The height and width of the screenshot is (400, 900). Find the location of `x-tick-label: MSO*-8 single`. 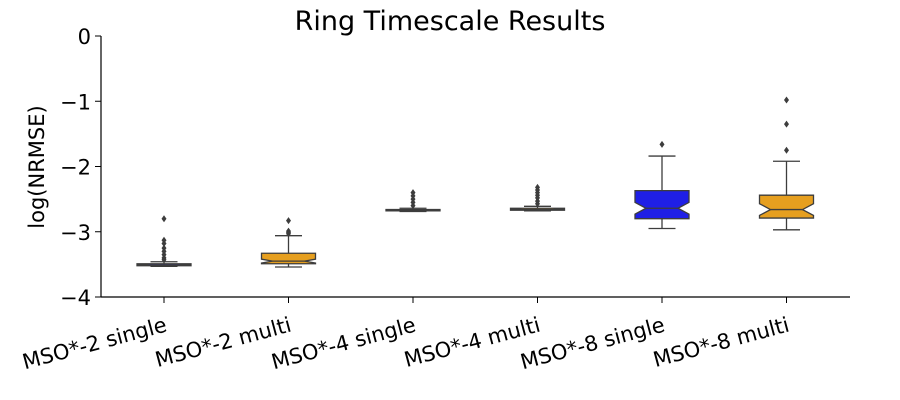

x-tick-label: MSO*-8 single is located at coordinates (592, 344).